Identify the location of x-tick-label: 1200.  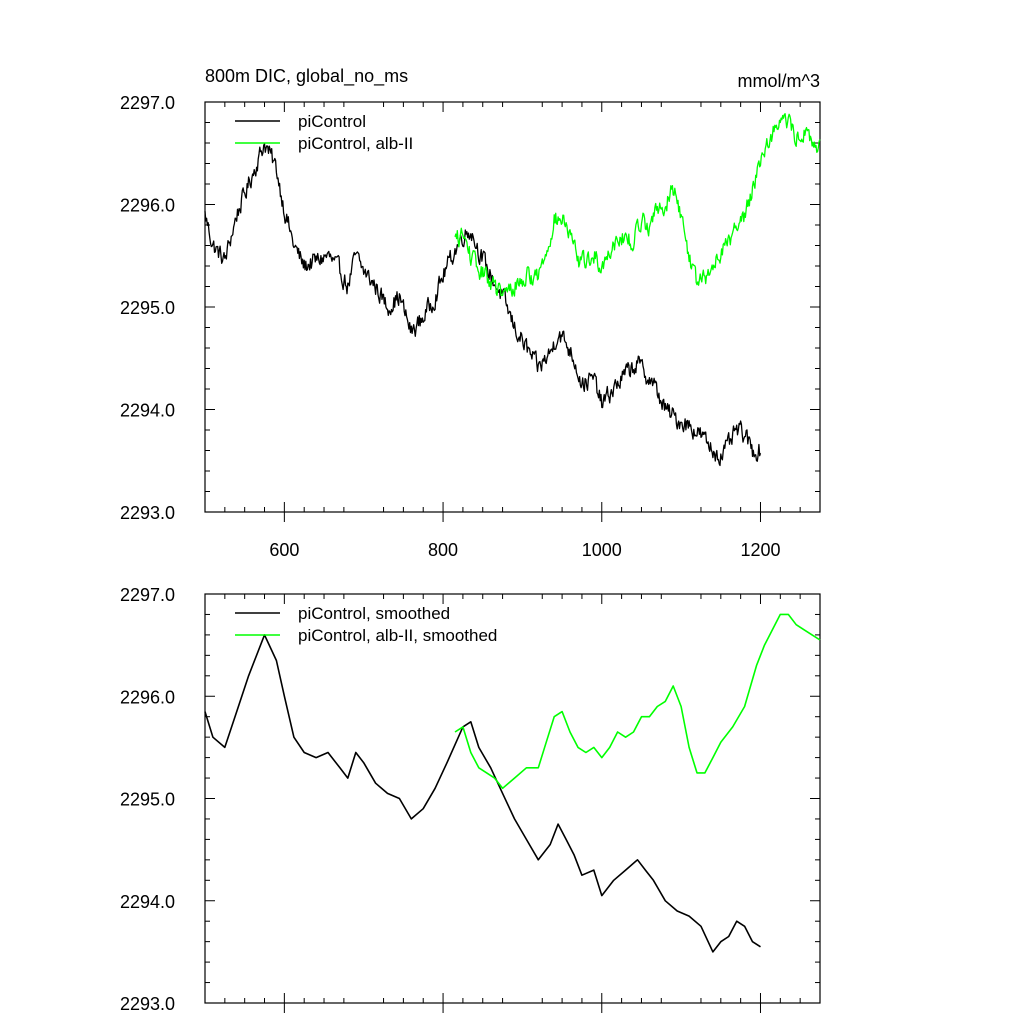
(760, 550).